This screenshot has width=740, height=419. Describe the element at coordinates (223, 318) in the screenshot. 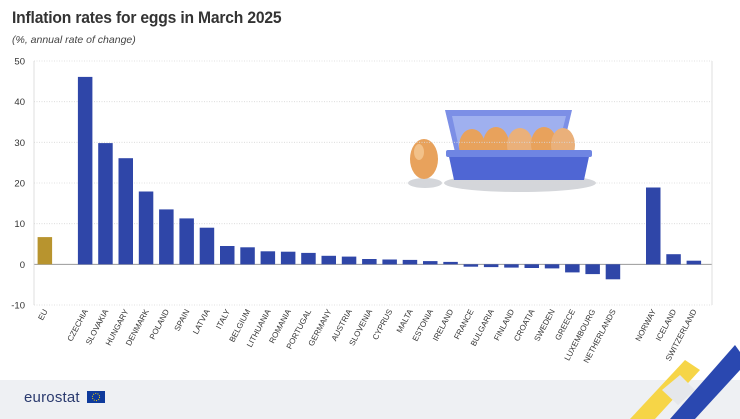

I see `x-tick-label: ITALY` at that location.